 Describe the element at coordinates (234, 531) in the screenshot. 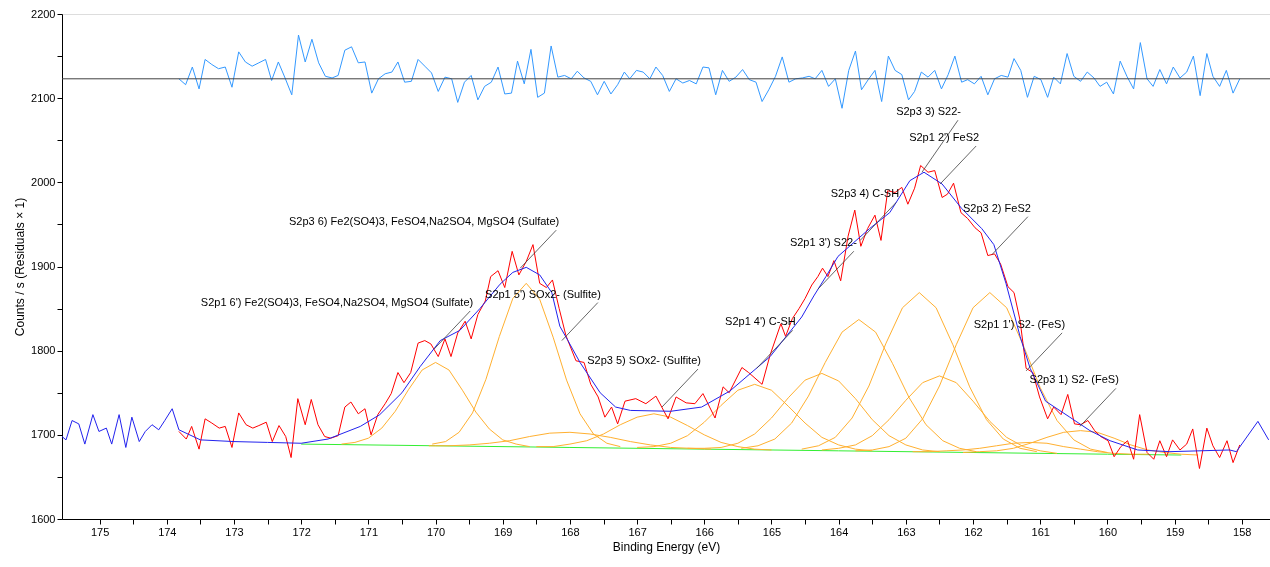

I see `x-tick-label: 173` at that location.